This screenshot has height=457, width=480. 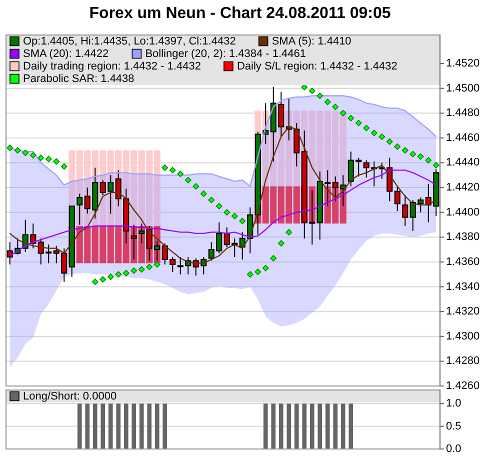 What do you see at coordinates (317, 66) in the screenshot?
I see `legend-label: Daily S/L region: 1.4432 - 1.4432` at bounding box center [317, 66].